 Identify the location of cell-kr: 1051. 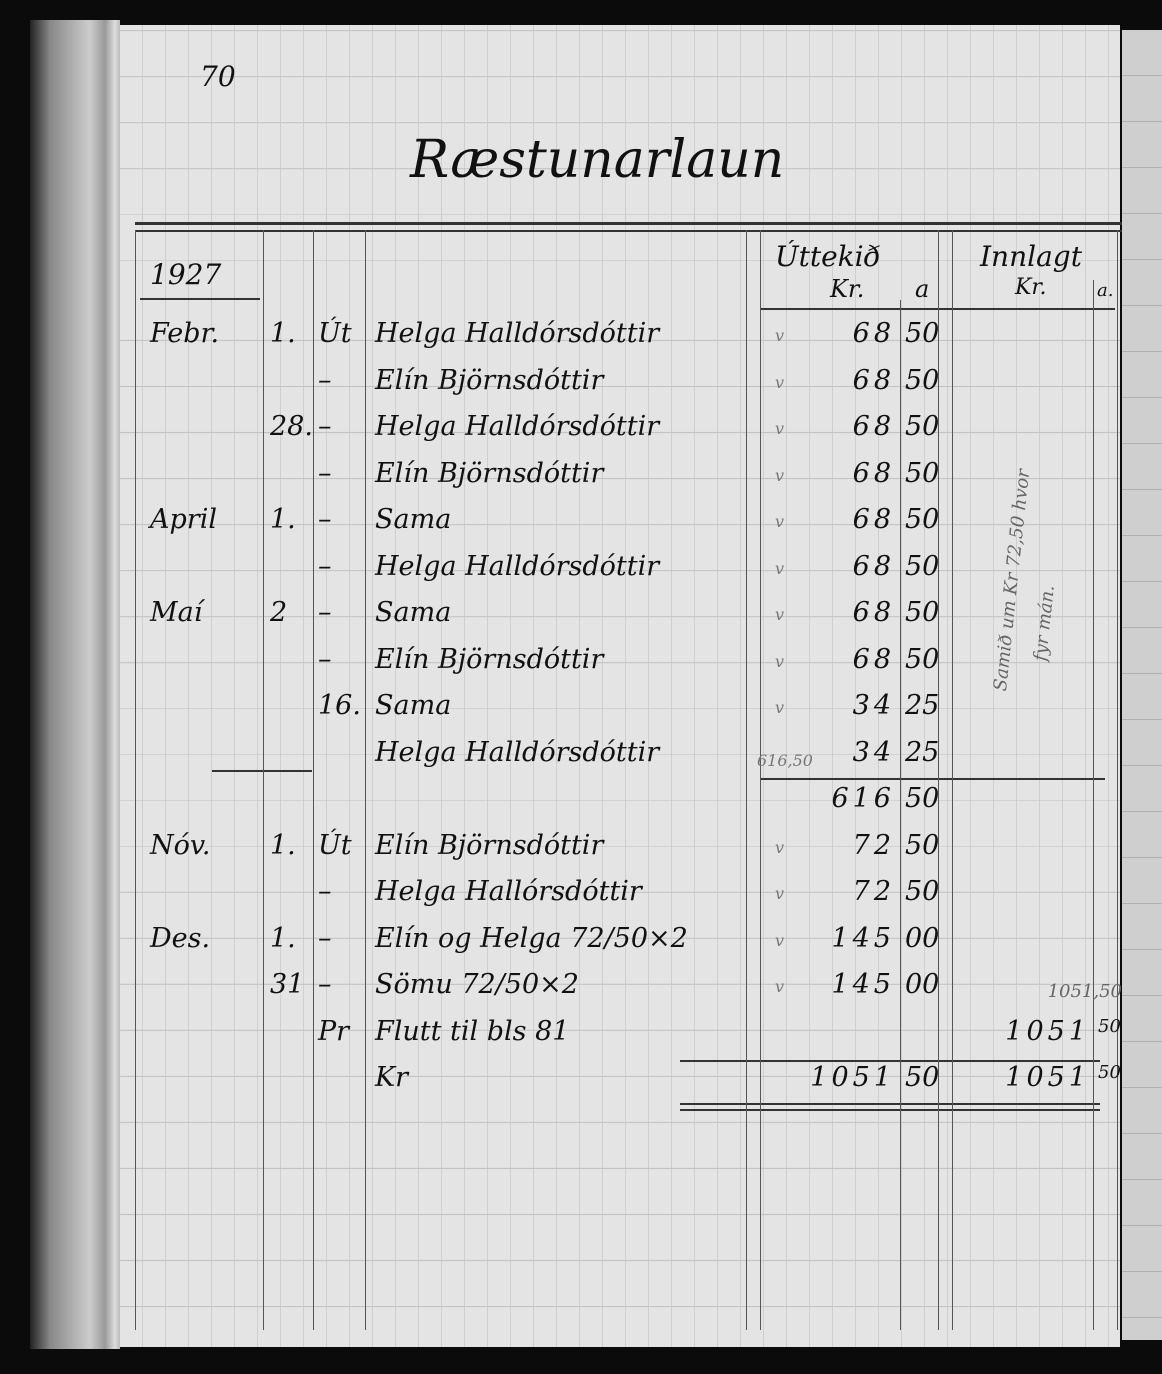
(852, 1077).